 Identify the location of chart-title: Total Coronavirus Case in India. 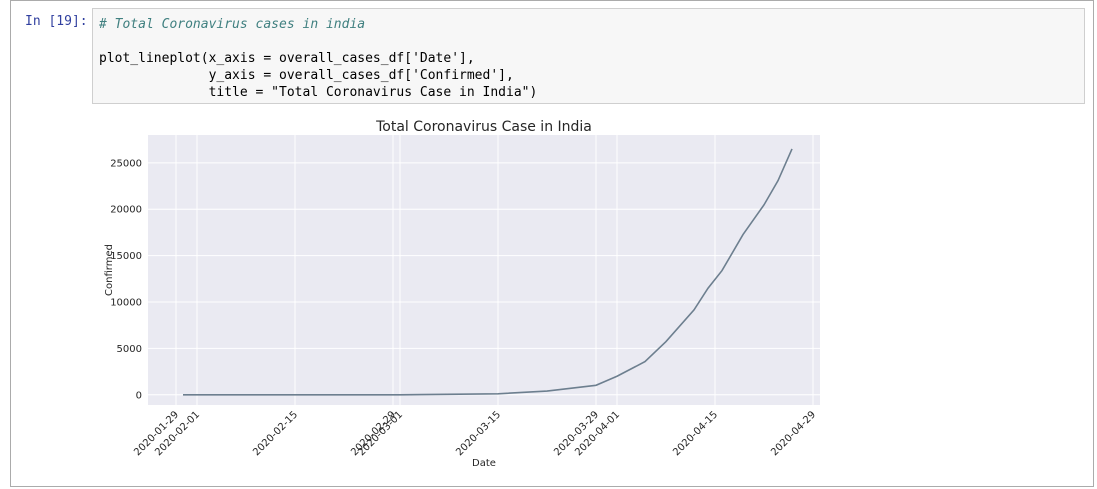
(483, 127).